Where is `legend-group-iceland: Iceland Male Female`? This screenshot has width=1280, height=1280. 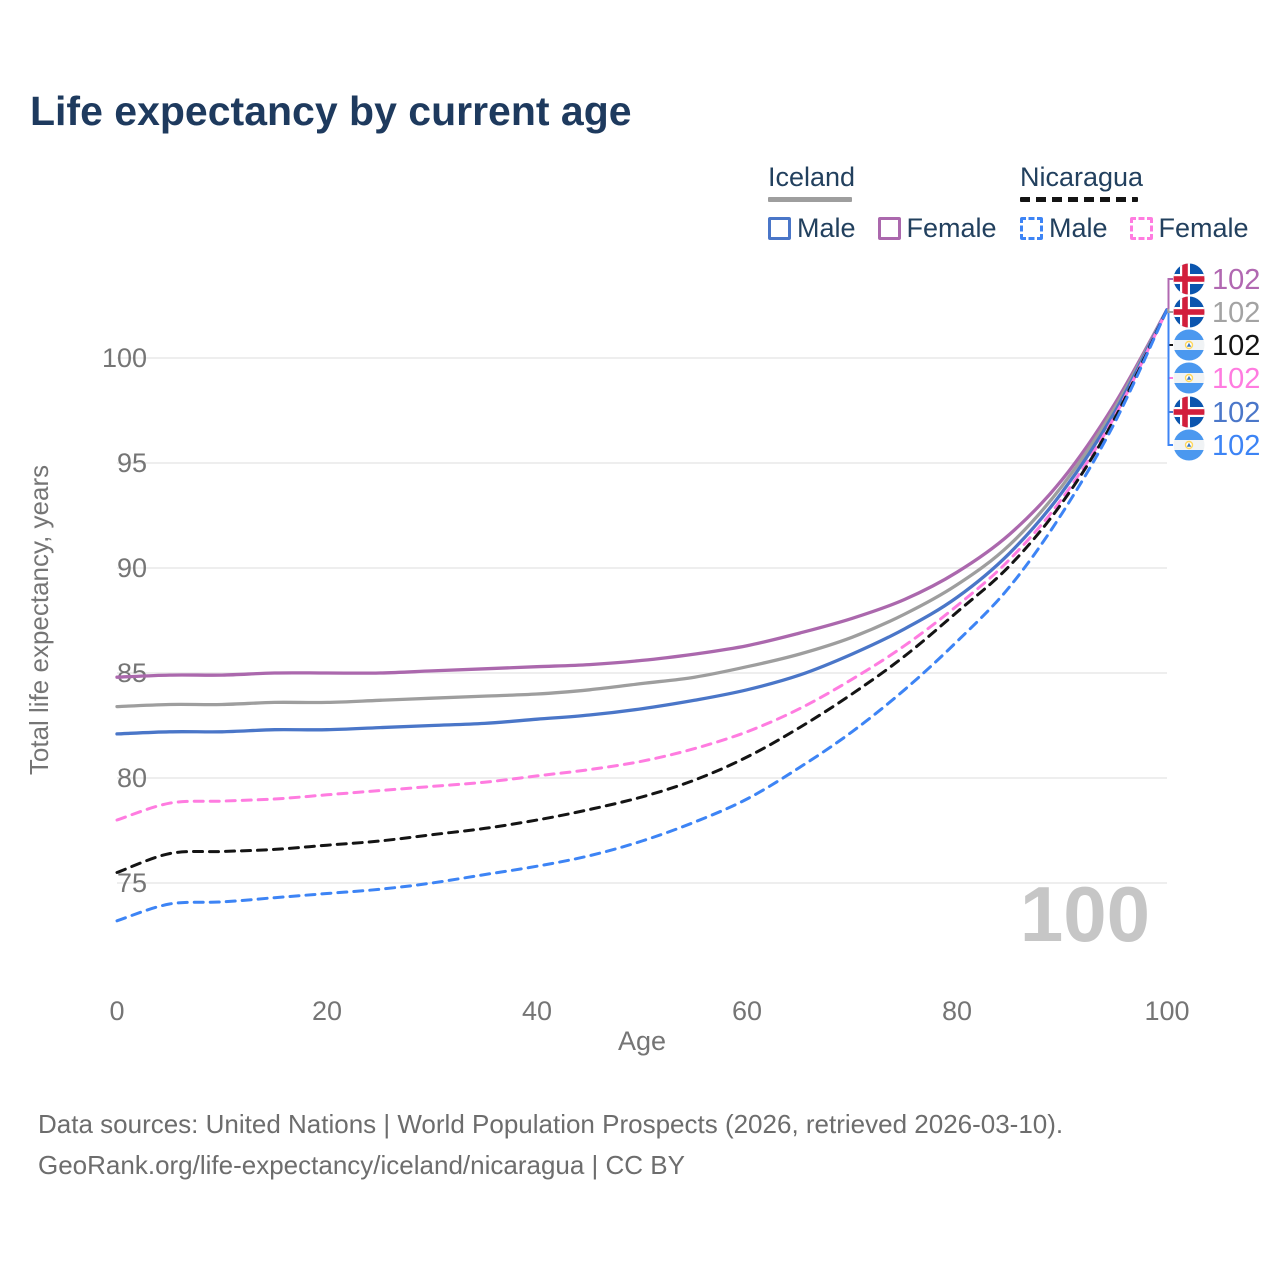 legend-group-iceland: Iceland Male Female is located at coordinates (882, 203).